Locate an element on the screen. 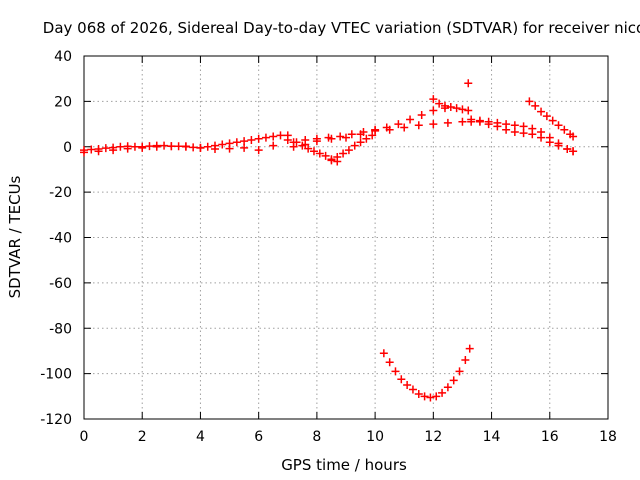 The width and height of the screenshot is (640, 480). x-tick-label: 18 is located at coordinates (608, 437).